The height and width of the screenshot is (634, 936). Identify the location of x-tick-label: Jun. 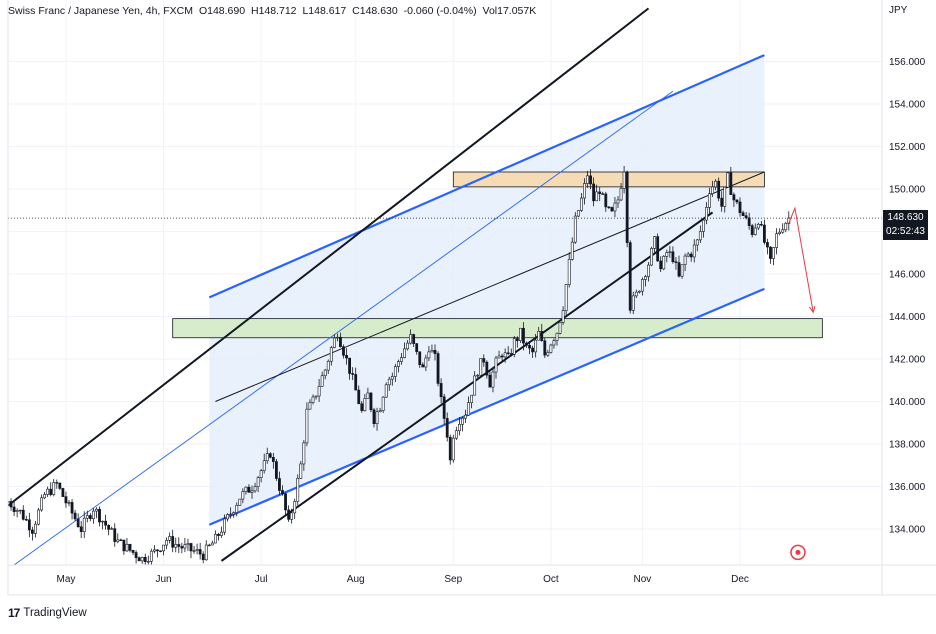
(163, 579).